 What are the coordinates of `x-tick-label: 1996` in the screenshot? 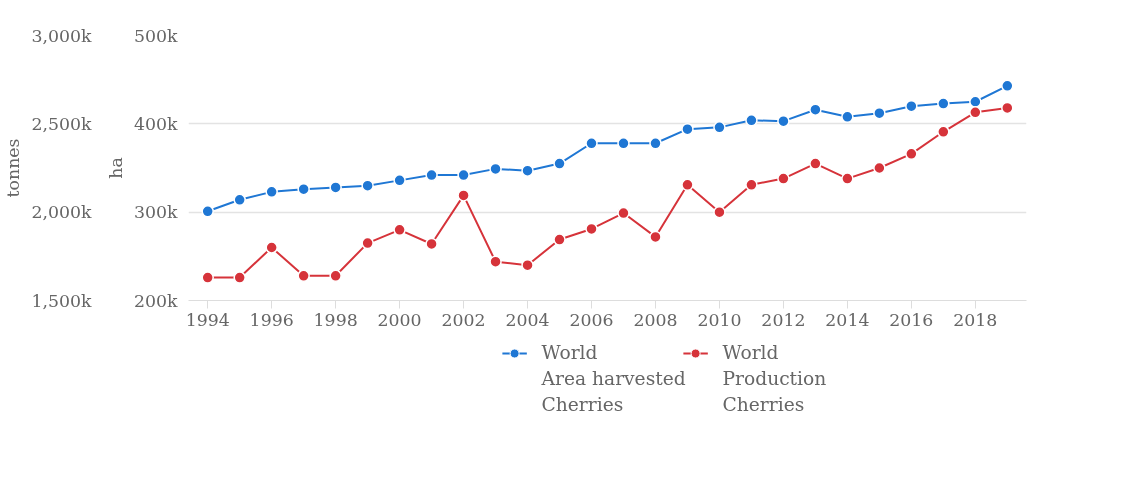 It's located at (271, 319).